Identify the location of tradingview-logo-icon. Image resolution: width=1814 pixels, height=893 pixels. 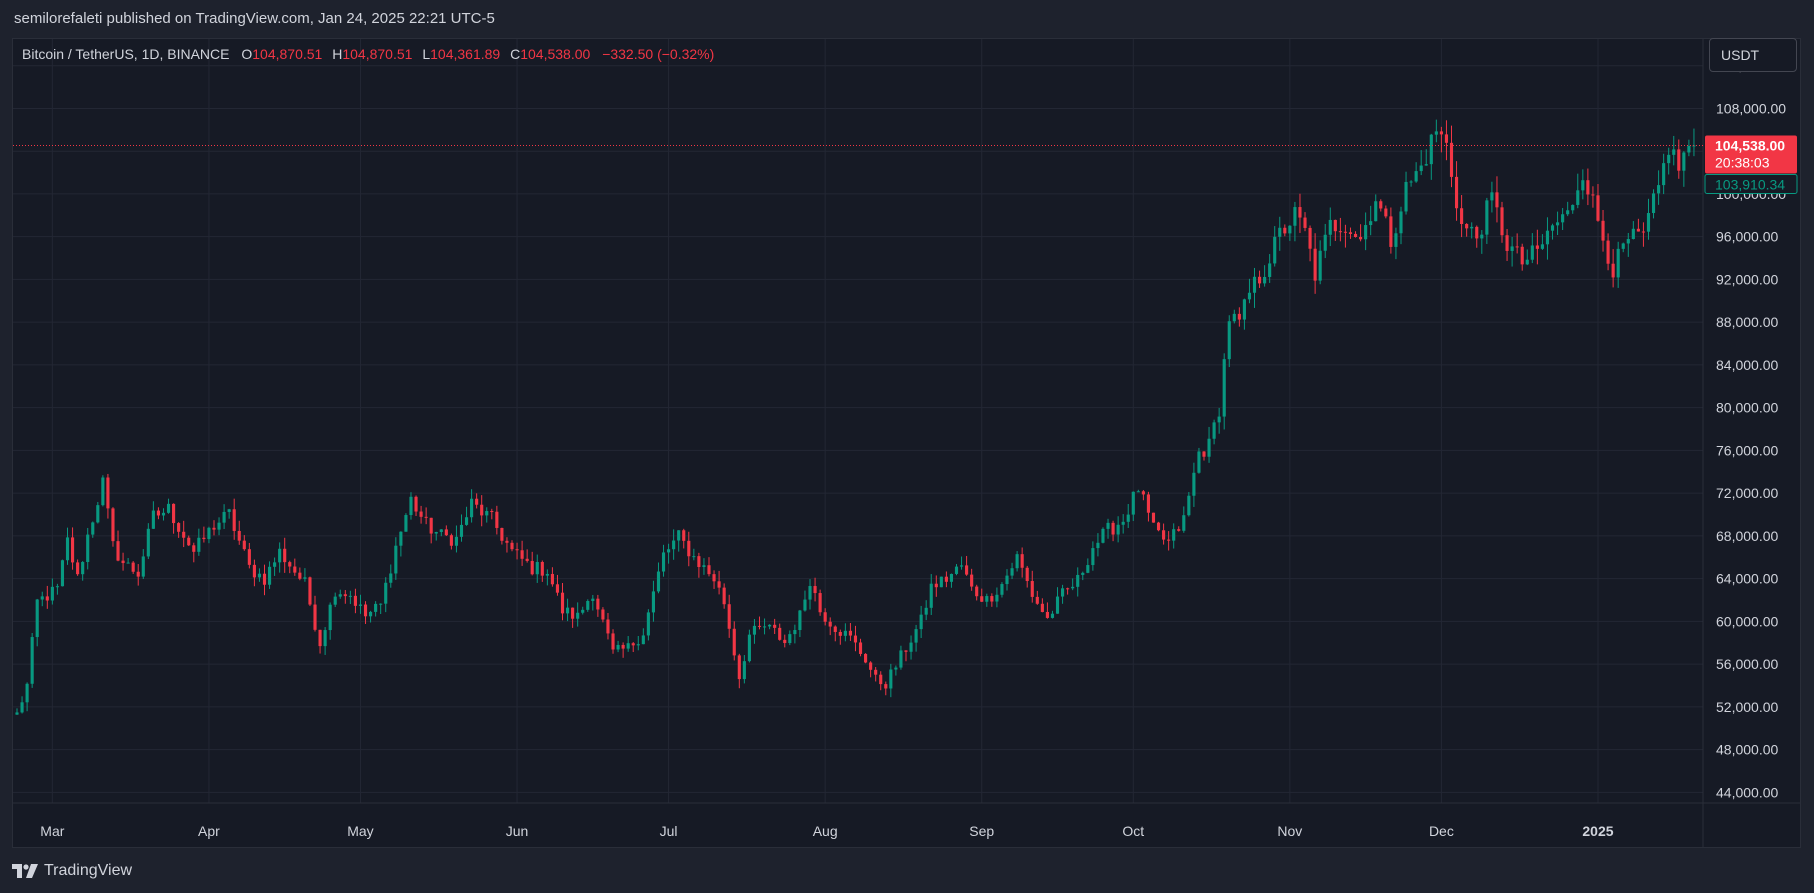
(25, 871).